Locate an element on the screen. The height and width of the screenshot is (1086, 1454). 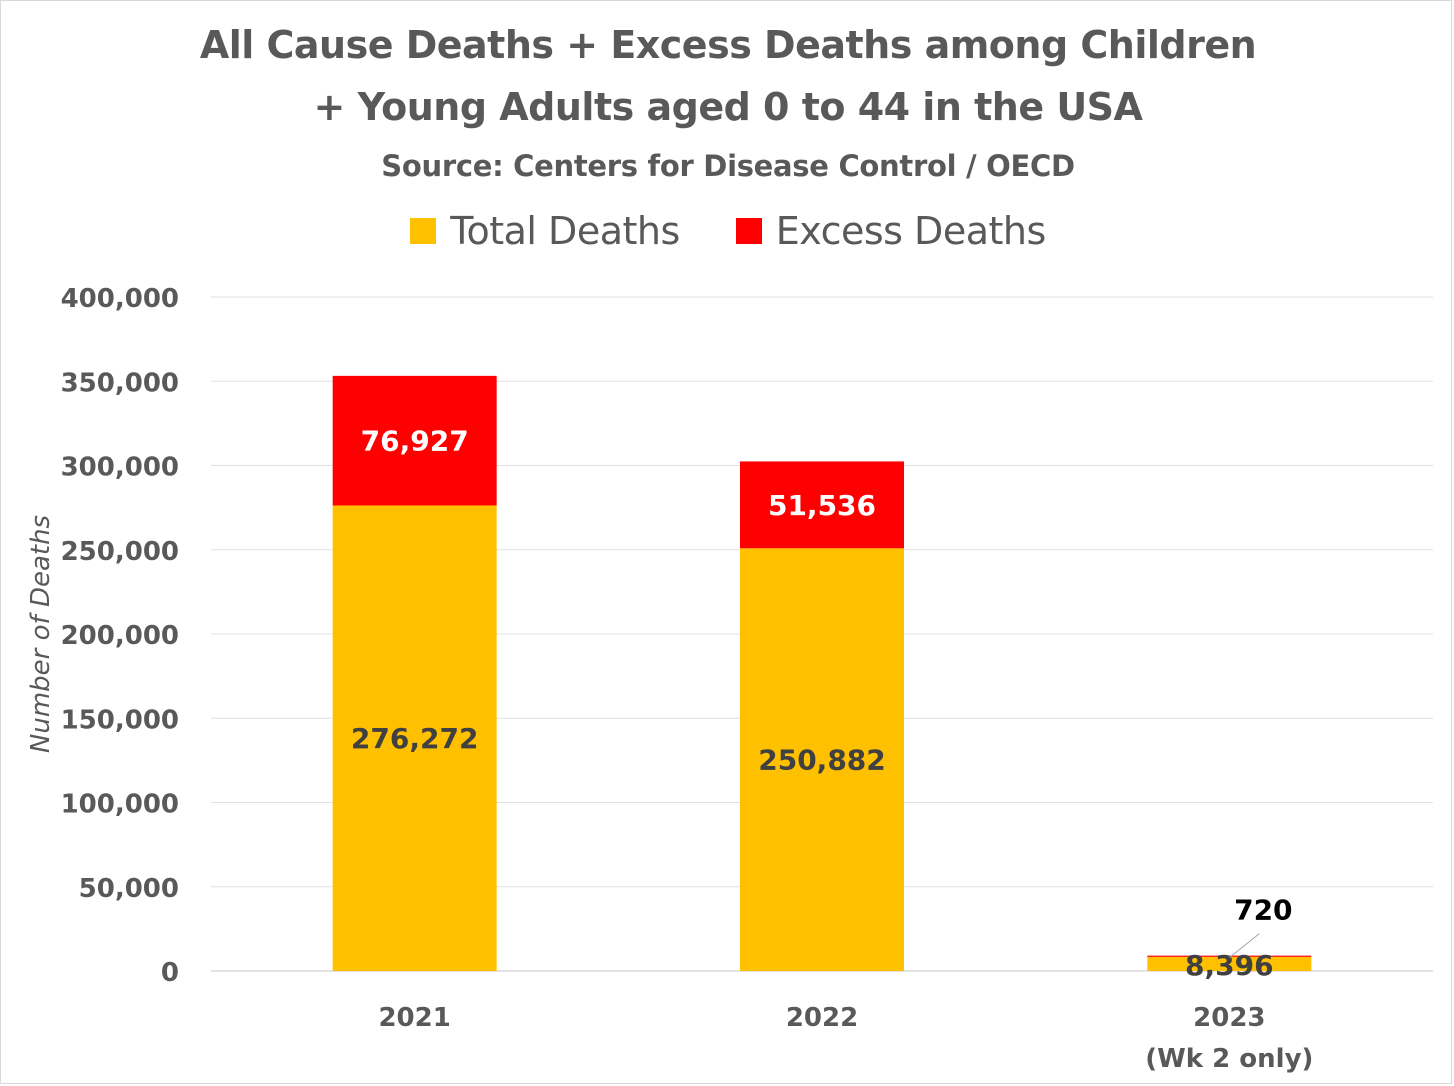
bar-excess-deaths-2021 is located at coordinates (414, 440).